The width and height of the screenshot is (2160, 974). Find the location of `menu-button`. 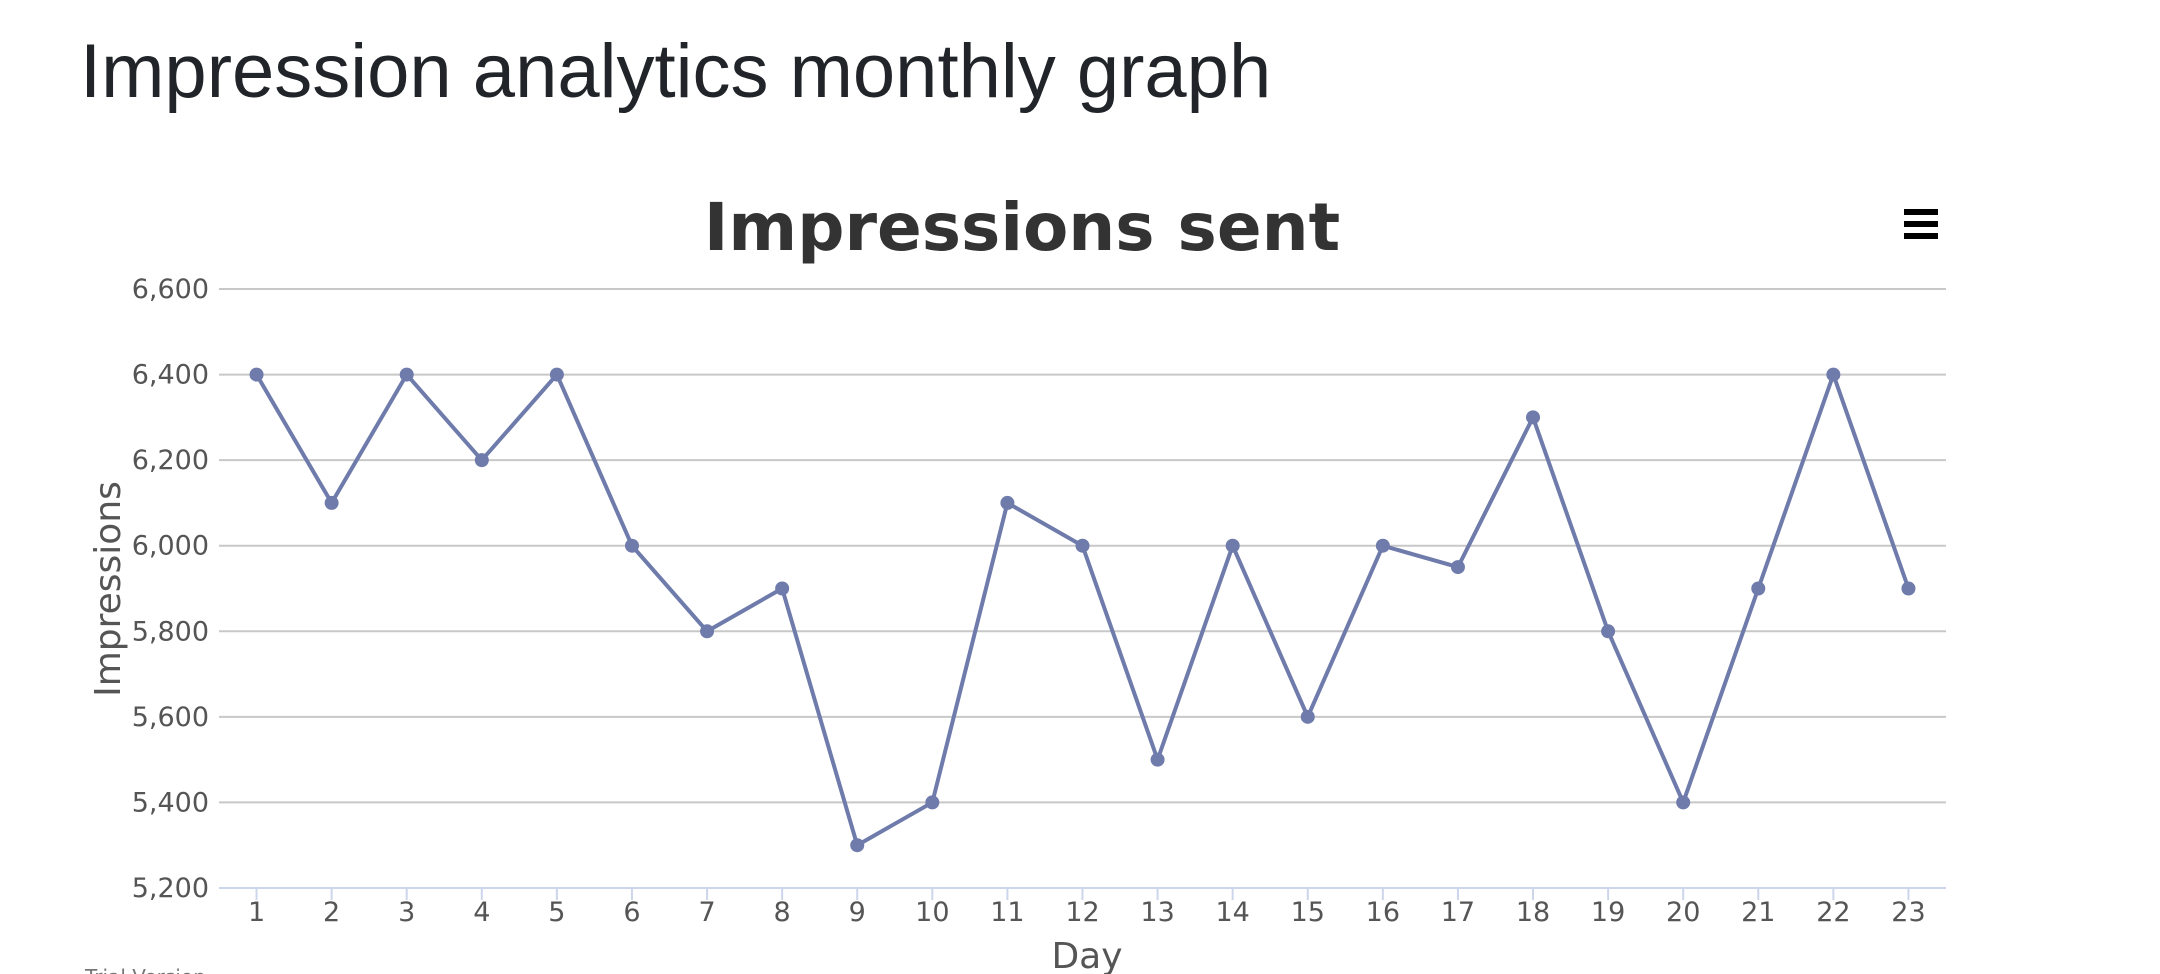

menu-button is located at coordinates (1921, 224).